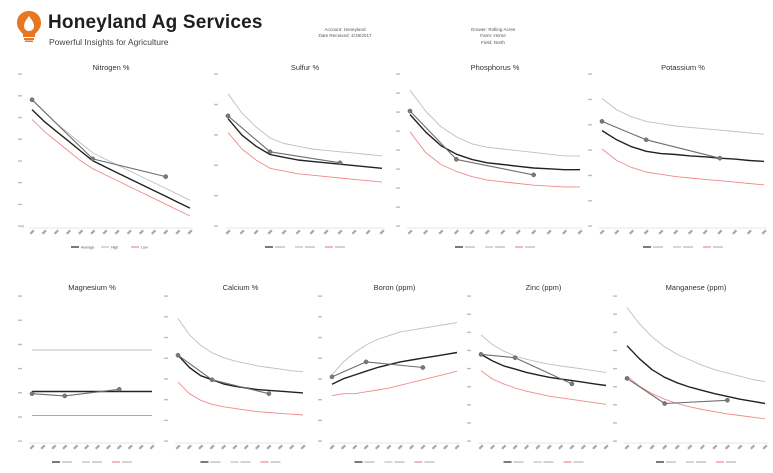 The width and height of the screenshot is (773, 473). Describe the element at coordinates (389, 373) in the screenshot. I see `chart-panel: Boron (ppm)` at that location.